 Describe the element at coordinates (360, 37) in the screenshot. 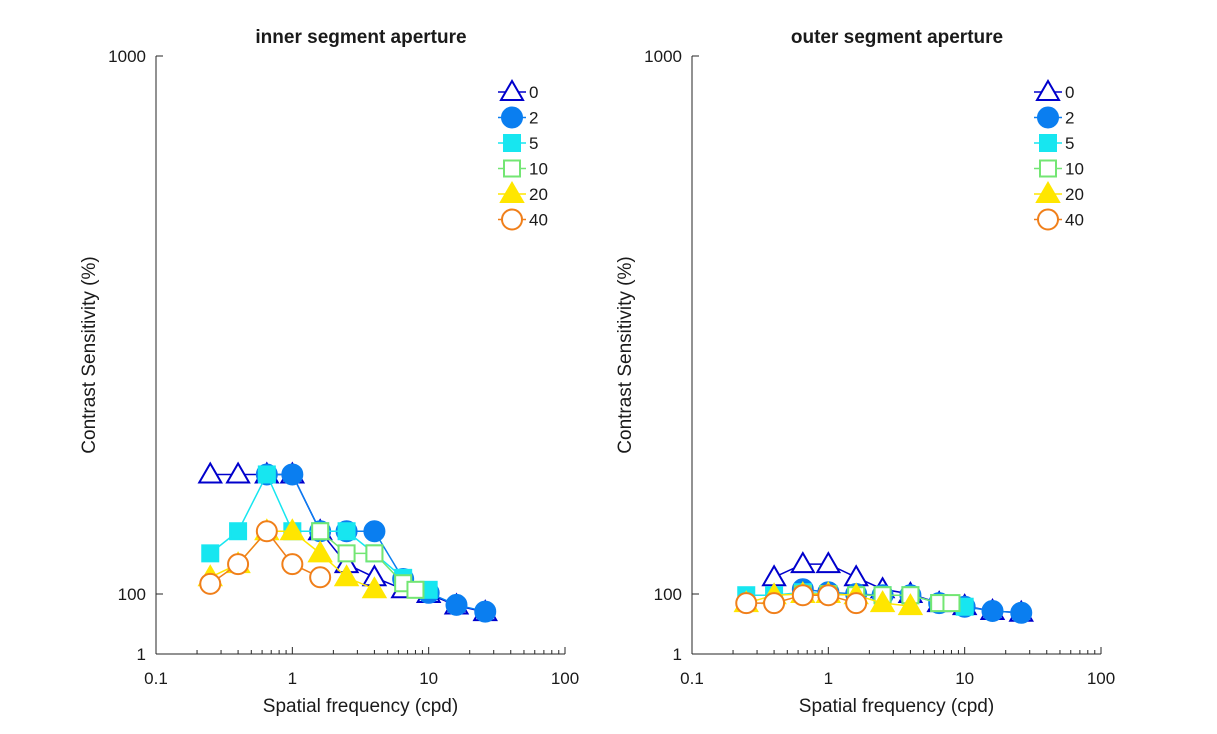

I see `panel-title: inner segment aperture` at that location.